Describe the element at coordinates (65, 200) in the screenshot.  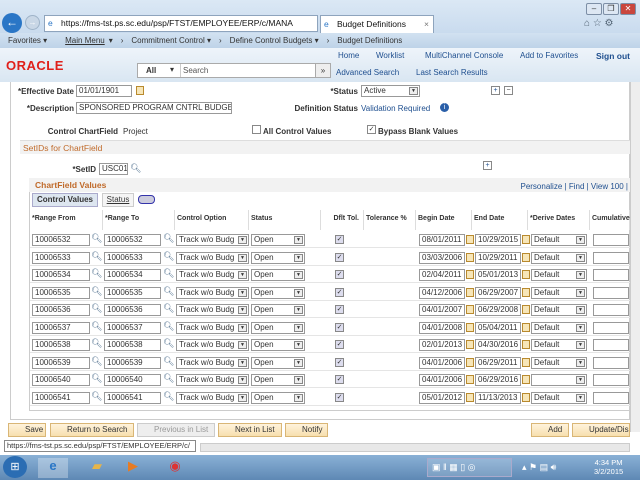
I see `tab-control-values: Control Values` at that location.